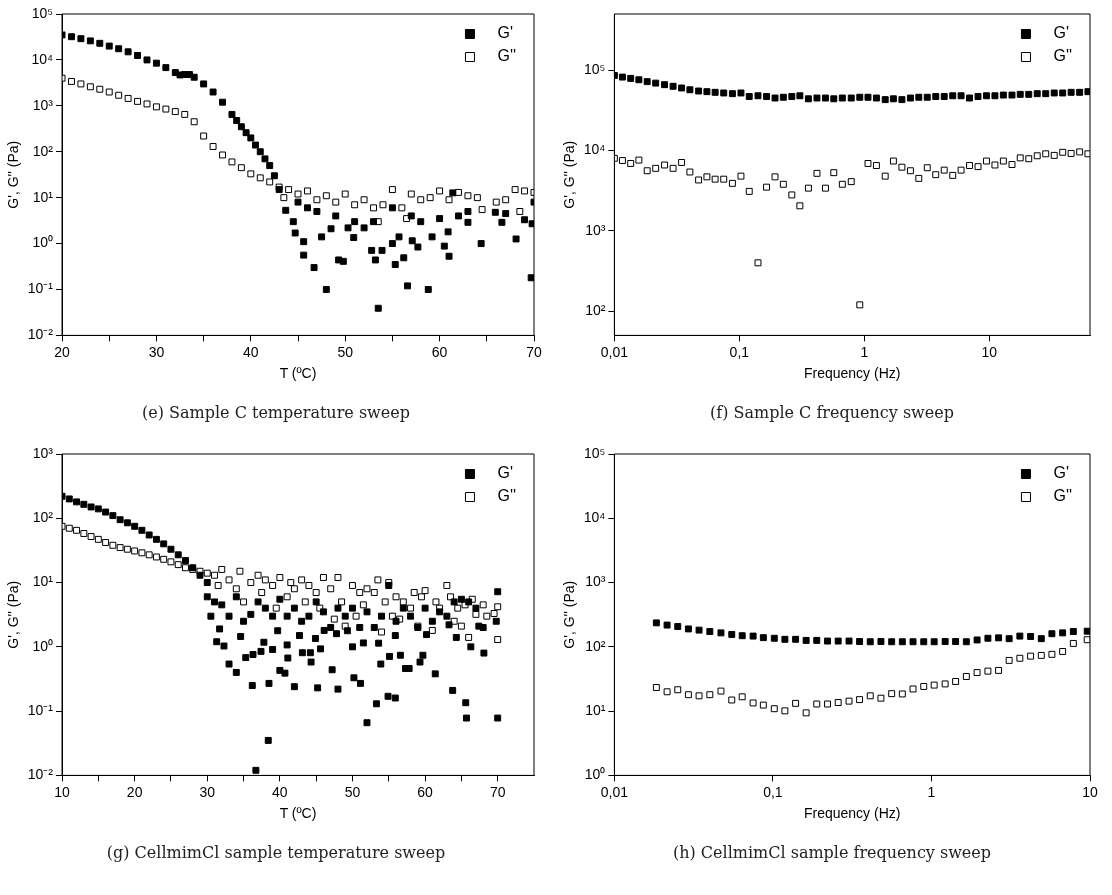 The width and height of the screenshot is (1112, 895). I want to click on text: (f) Sample C frequency sweep, so click(832, 412).